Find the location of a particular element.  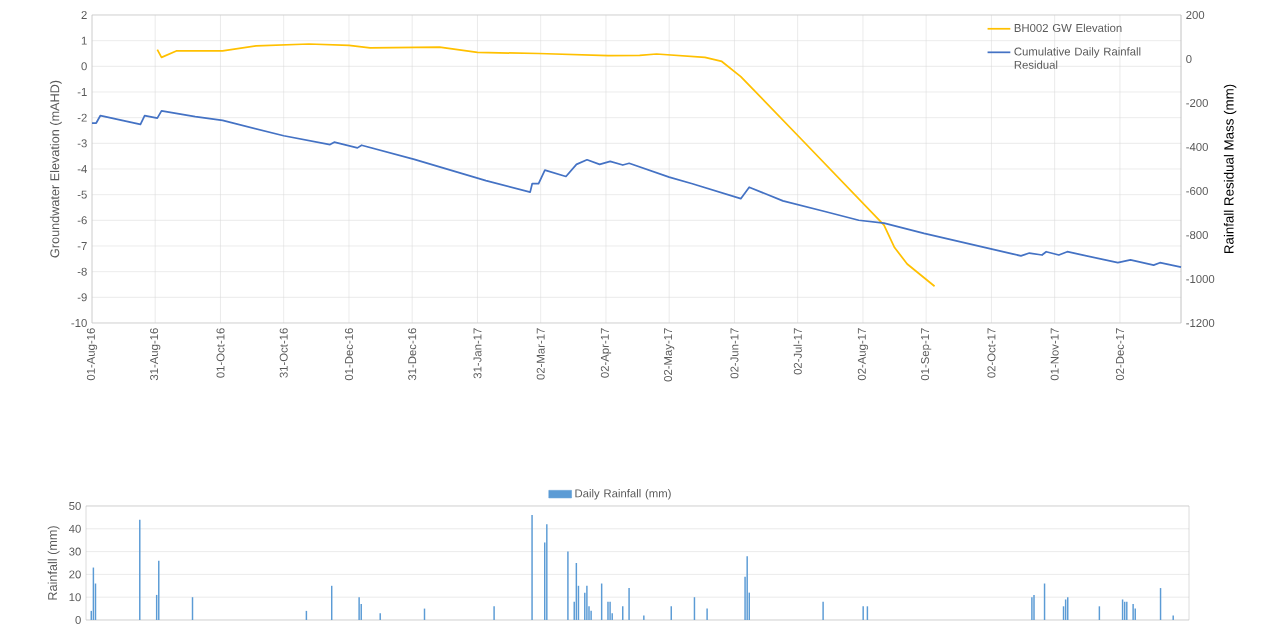

y-tick-label: 2 is located at coordinates (84, 14).